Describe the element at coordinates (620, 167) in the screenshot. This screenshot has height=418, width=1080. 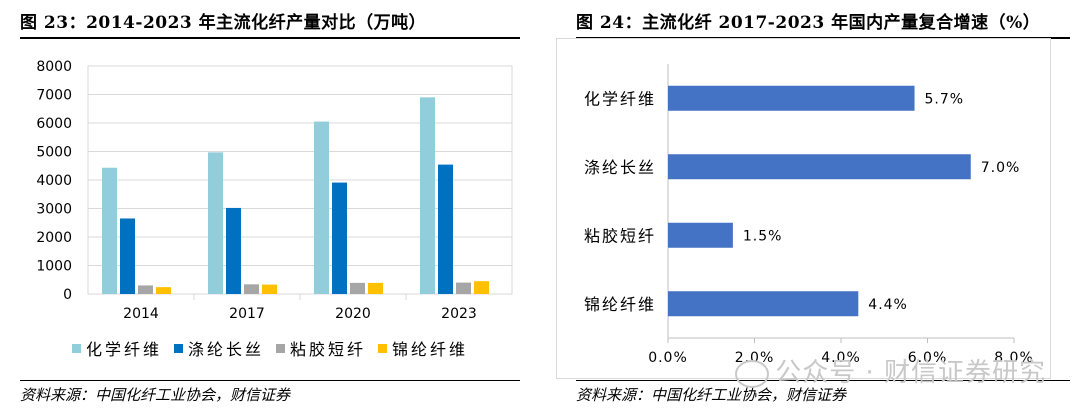
I see `y-category-label: 涤纶长丝` at that location.